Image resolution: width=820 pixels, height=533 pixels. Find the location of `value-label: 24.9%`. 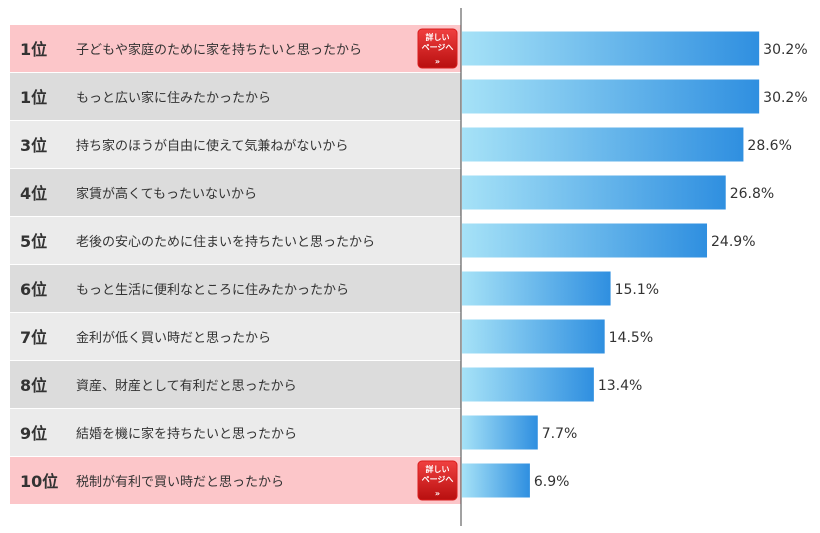

value-label: 24.9% is located at coordinates (733, 242).